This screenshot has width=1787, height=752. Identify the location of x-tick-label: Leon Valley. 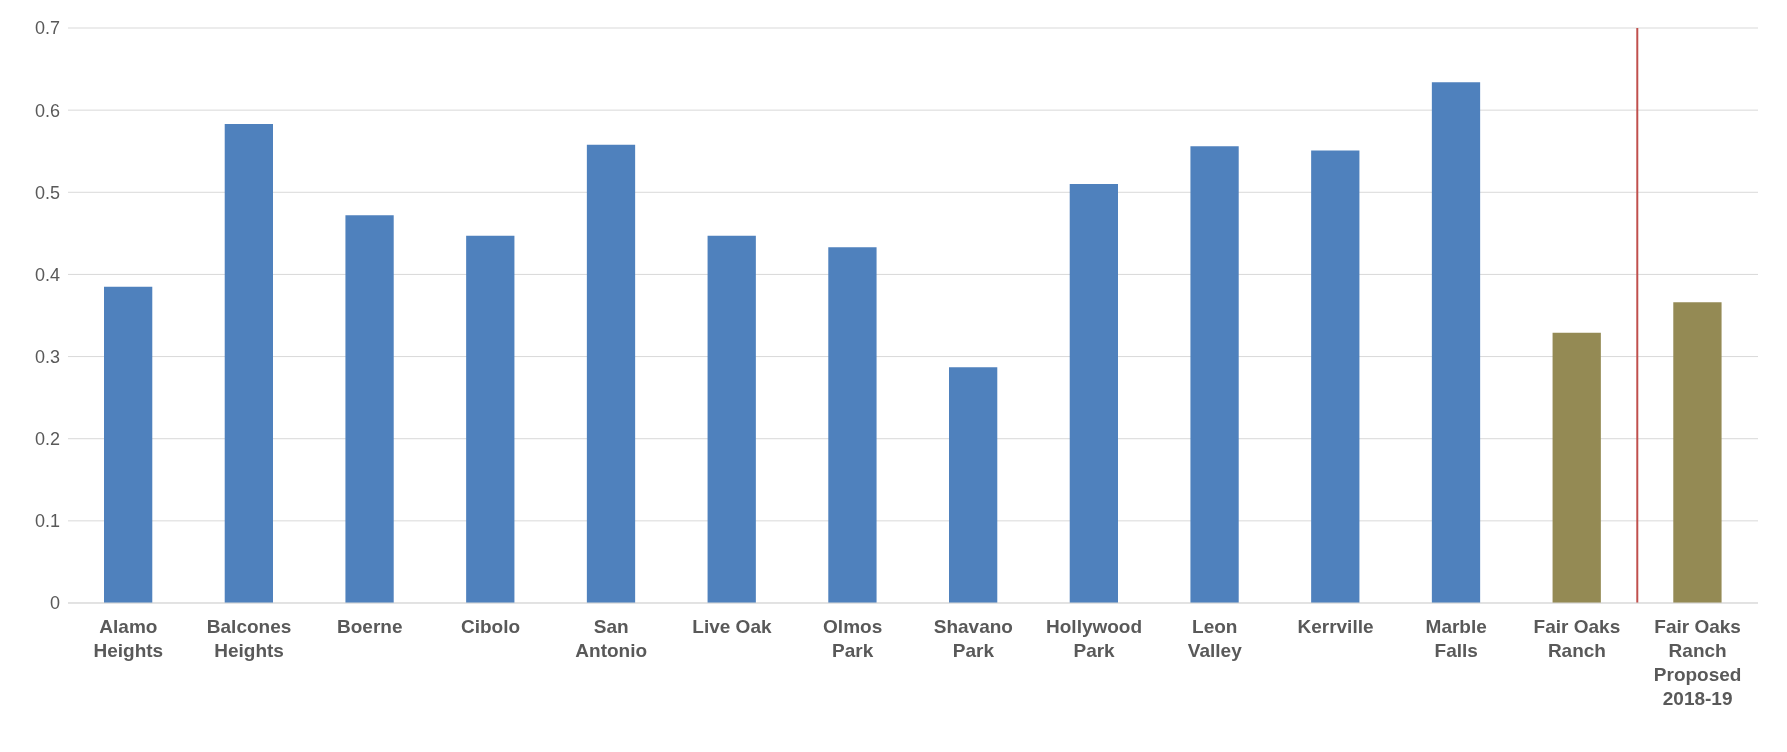
(1215, 638).